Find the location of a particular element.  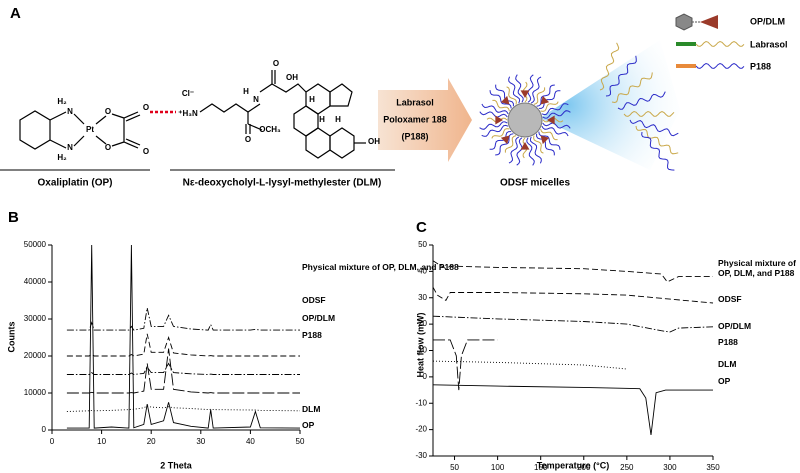

micelle-caption: ODSF micelles is located at coordinates (535, 183).